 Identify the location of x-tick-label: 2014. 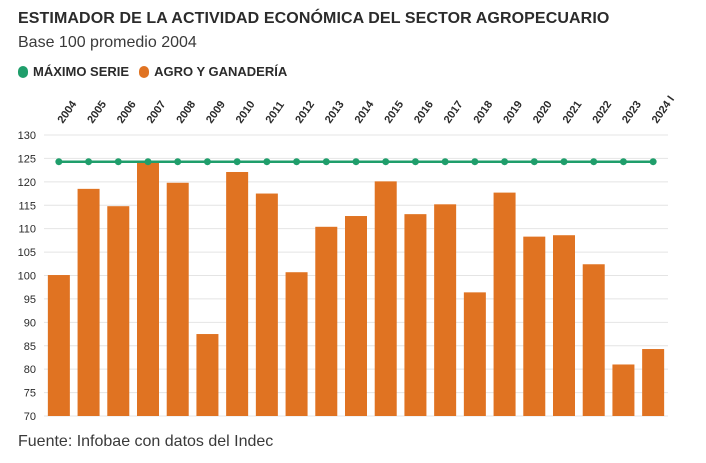
(365, 112).